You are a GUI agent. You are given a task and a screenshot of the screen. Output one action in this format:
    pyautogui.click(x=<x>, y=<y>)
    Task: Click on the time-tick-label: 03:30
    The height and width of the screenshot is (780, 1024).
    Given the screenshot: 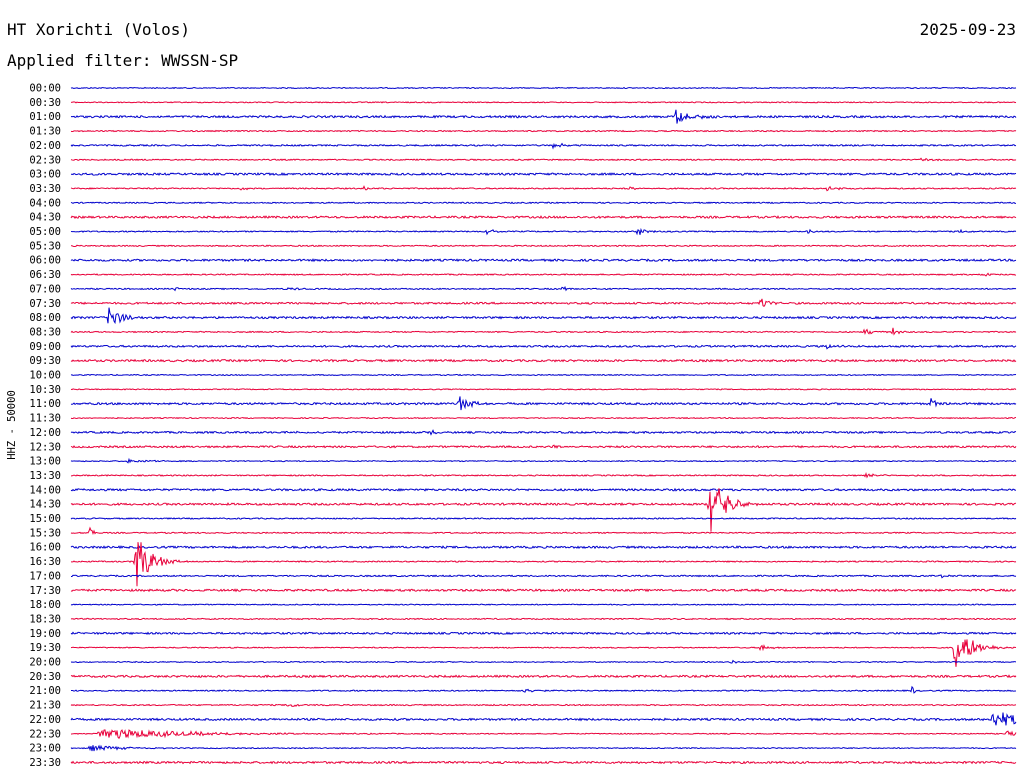 What is the action you would take?
    pyautogui.click(x=45, y=189)
    